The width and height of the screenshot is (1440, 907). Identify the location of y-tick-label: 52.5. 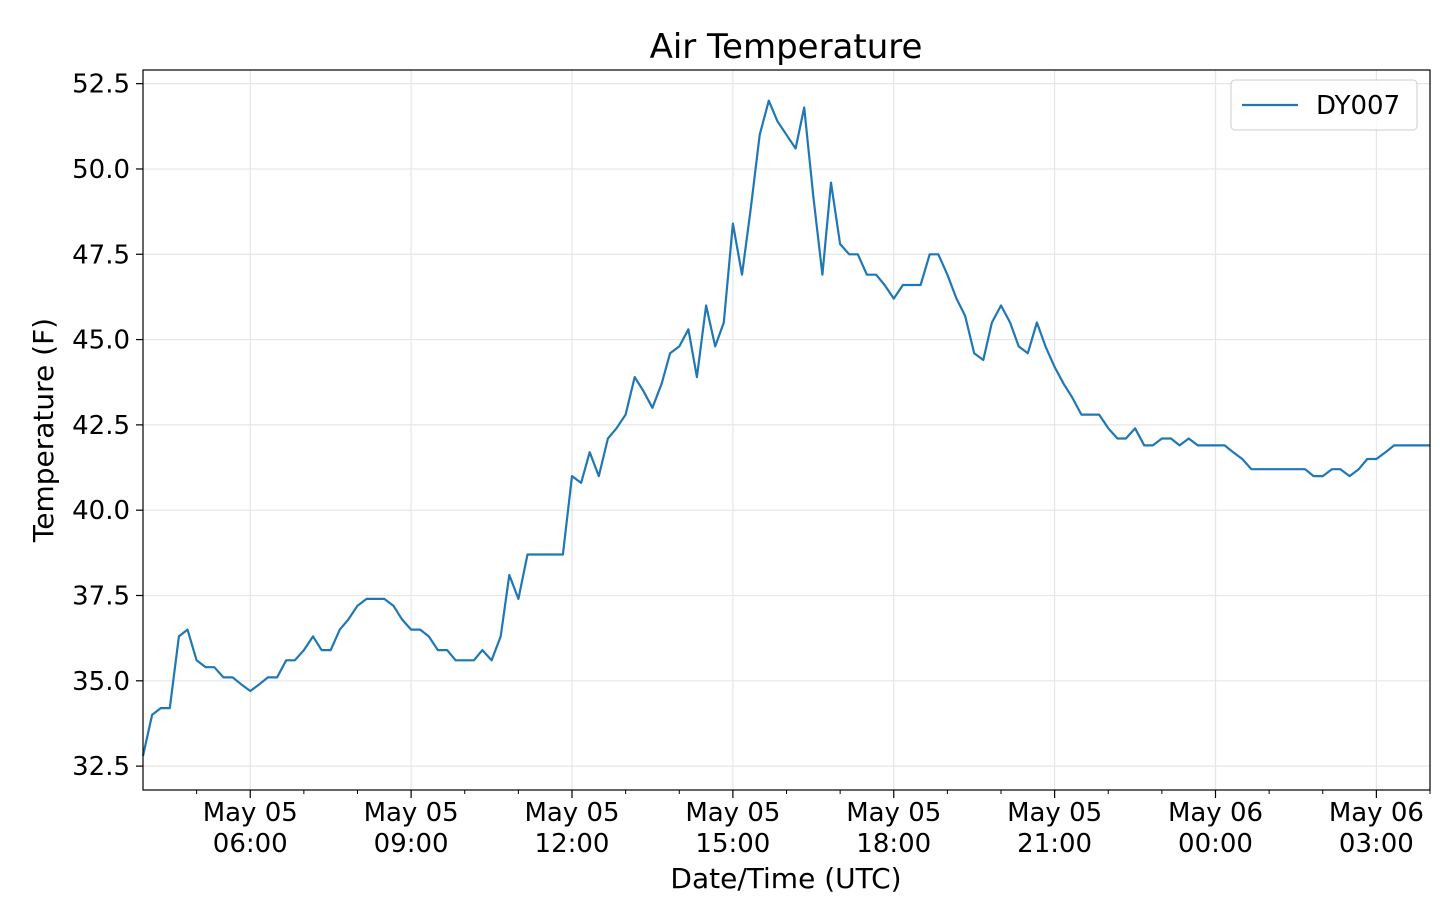
(101, 85).